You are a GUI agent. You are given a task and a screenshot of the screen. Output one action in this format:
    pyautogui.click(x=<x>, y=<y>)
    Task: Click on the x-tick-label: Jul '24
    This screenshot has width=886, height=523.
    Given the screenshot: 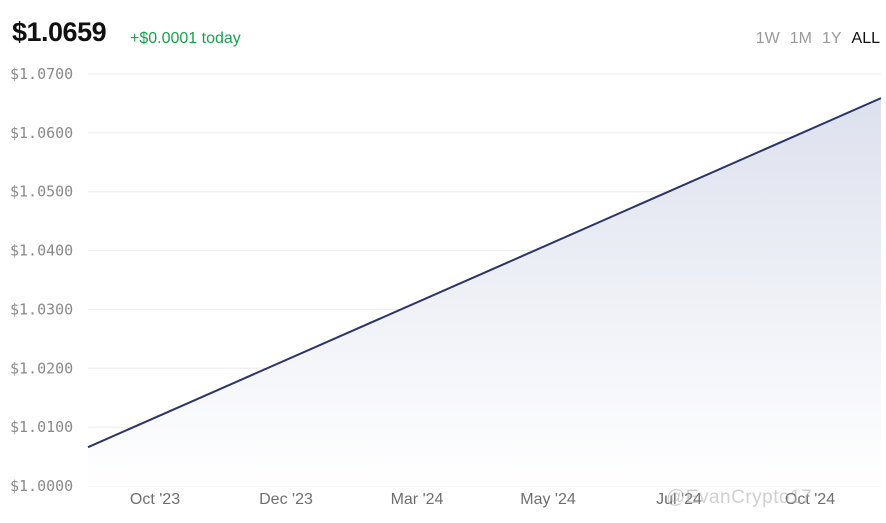 What is the action you would take?
    pyautogui.click(x=679, y=499)
    